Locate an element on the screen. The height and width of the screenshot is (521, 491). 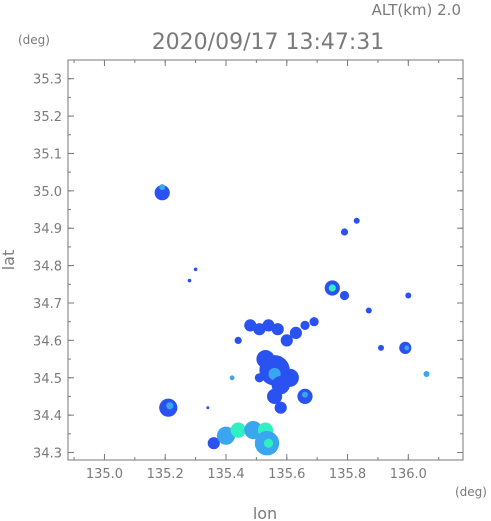
y-tick-label: 34.8 is located at coordinates (47, 267).